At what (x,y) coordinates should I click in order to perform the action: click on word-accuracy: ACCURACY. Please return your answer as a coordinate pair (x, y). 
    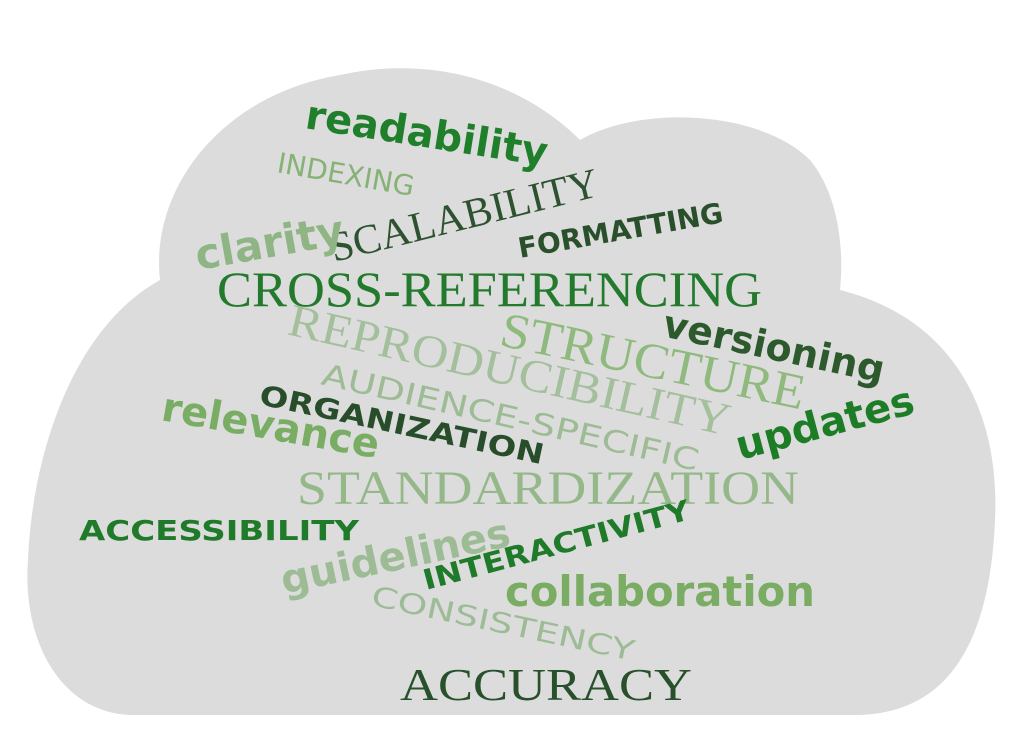
    Looking at the image, I should click on (546, 684).